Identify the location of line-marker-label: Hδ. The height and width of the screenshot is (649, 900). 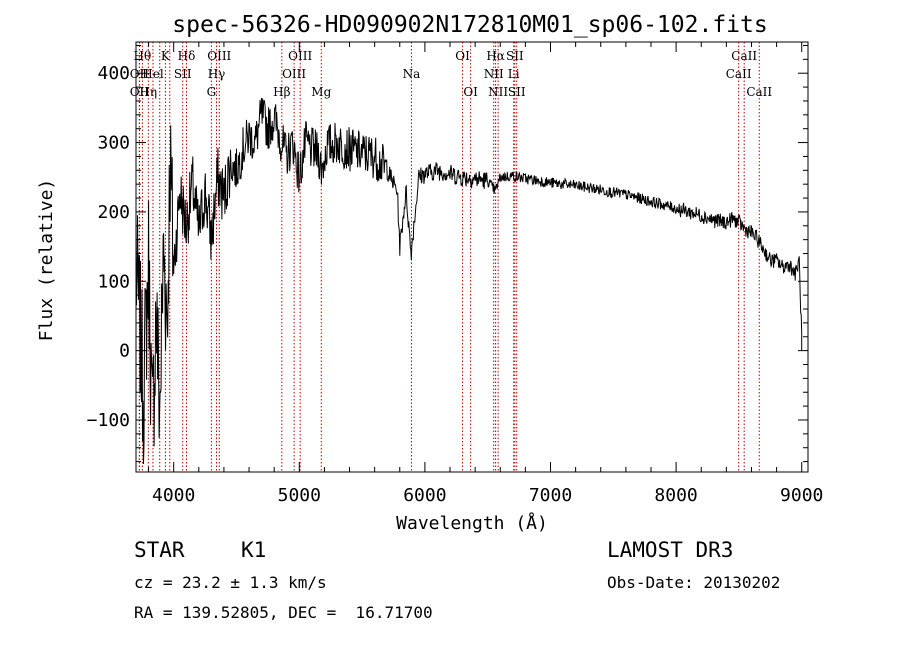
(187, 56).